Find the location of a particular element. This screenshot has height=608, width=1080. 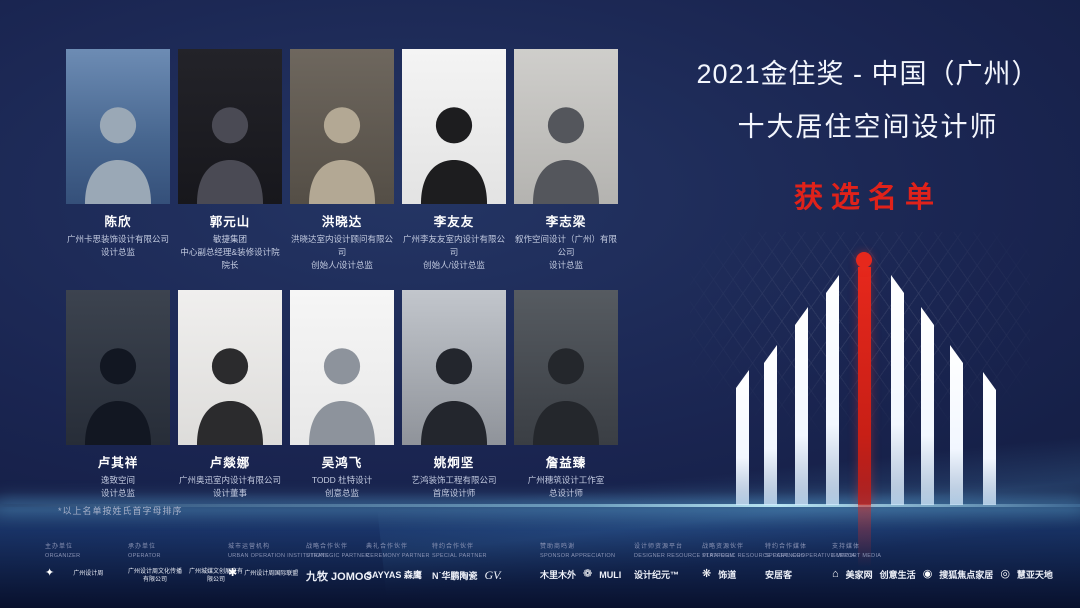

designer-org: 广州奥迅室内设计有限公司 is located at coordinates (229, 480).